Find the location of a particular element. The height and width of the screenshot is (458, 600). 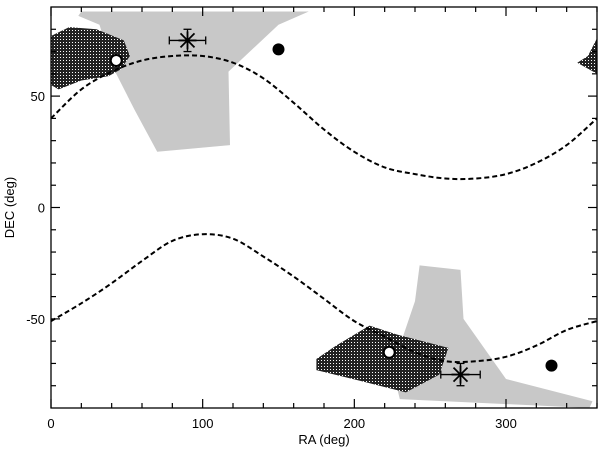

x-tick-label: 300 is located at coordinates (506, 423).